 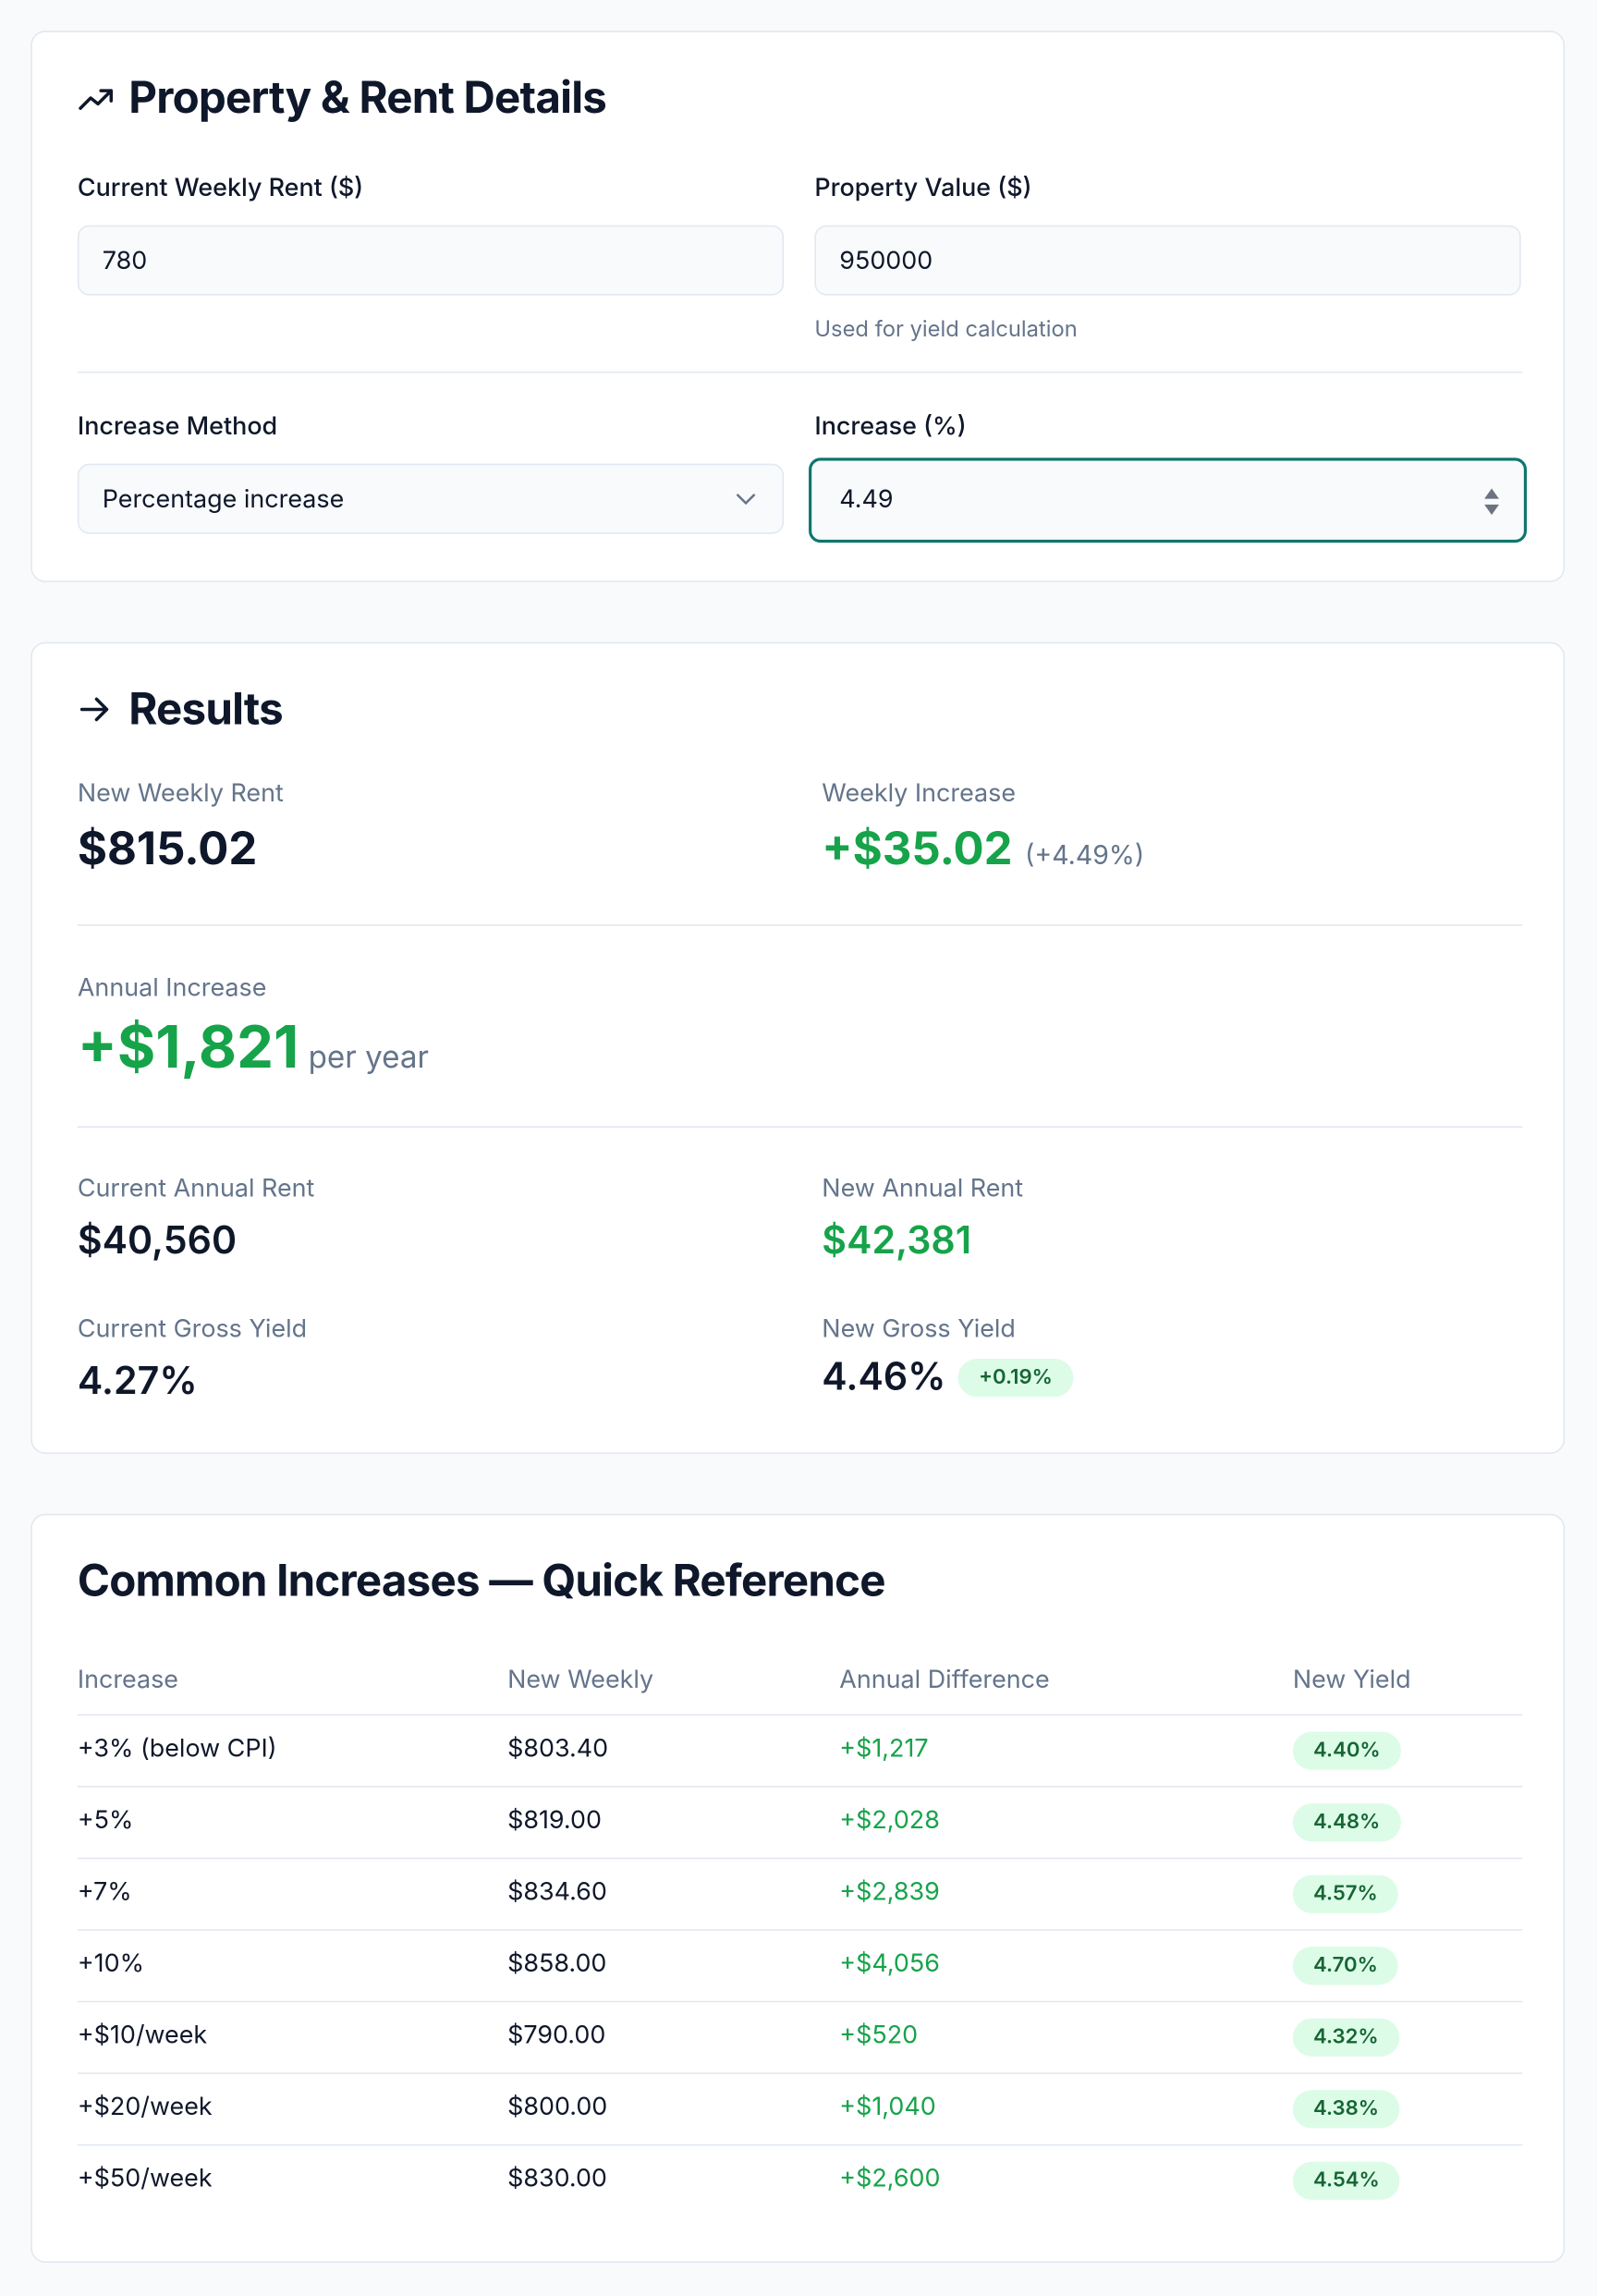 I want to click on table-cell: +$520, so click(x=879, y=2036).